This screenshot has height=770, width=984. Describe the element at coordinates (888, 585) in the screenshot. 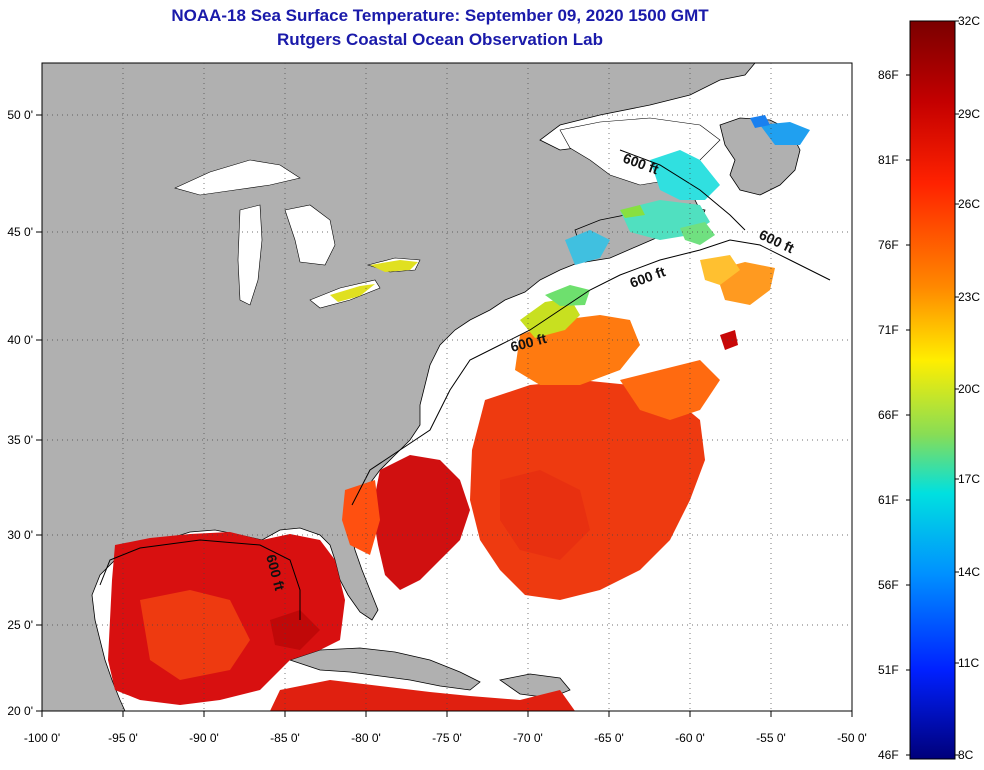

I see `colorbar-fahrenheit-label: 56F` at that location.